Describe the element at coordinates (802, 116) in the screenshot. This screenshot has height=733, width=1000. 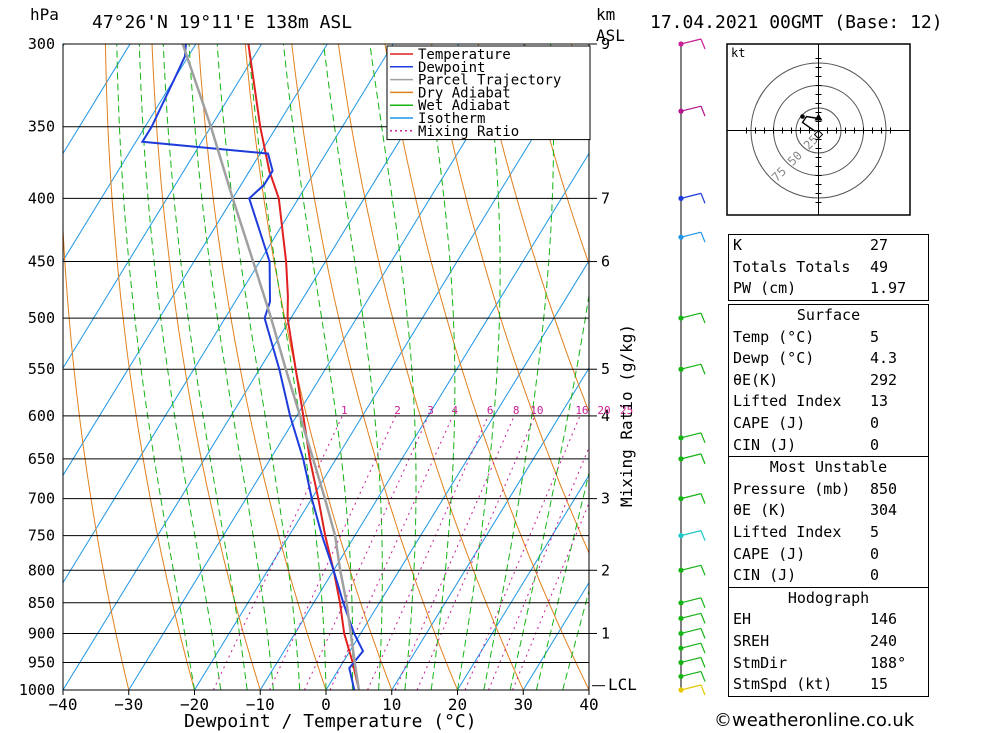
I see `hodograph-point` at that location.